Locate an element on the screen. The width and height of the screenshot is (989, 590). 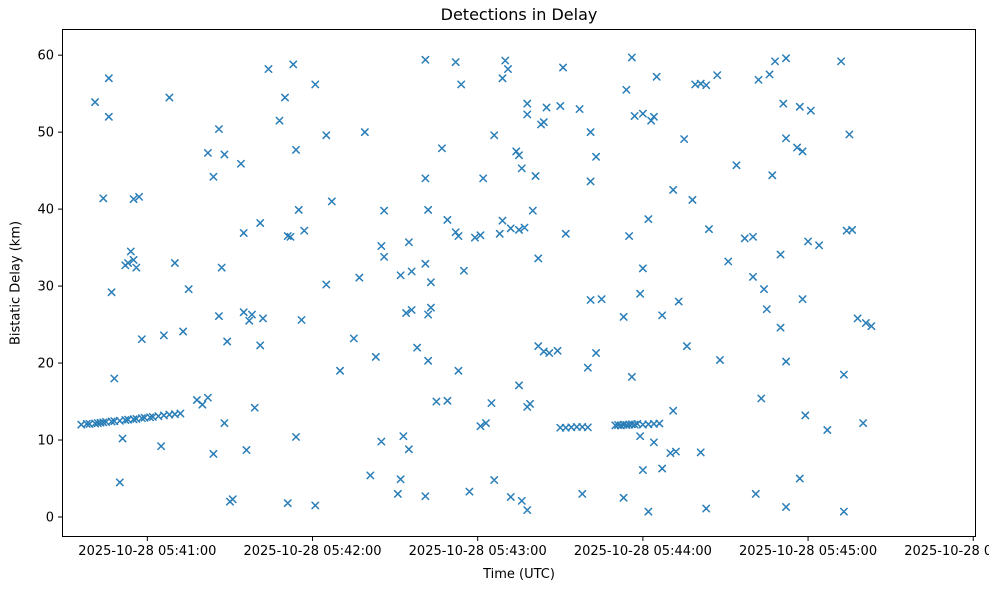
y-tick-label: 60 is located at coordinates (45, 56).